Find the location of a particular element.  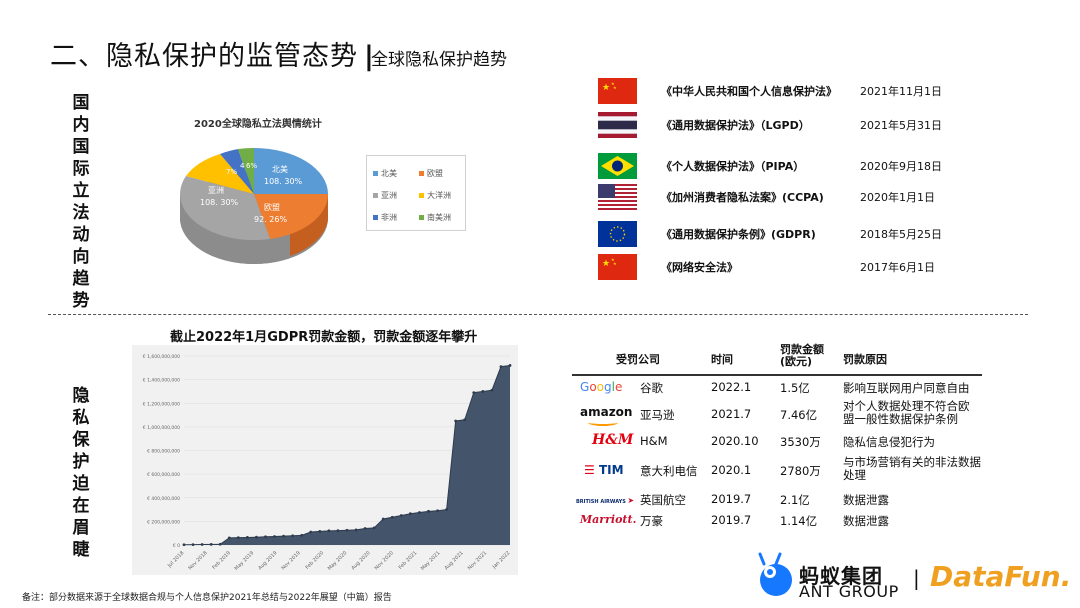

fine-reason: 影响互联网用户同意自由 is located at coordinates (906, 388).